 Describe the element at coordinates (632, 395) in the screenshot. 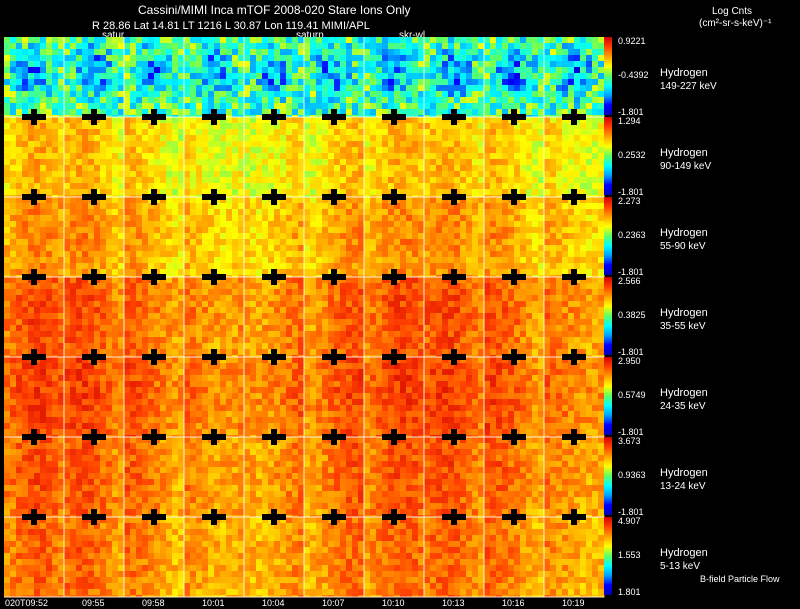

I see `colorbar-mid-label: 0.5749` at that location.